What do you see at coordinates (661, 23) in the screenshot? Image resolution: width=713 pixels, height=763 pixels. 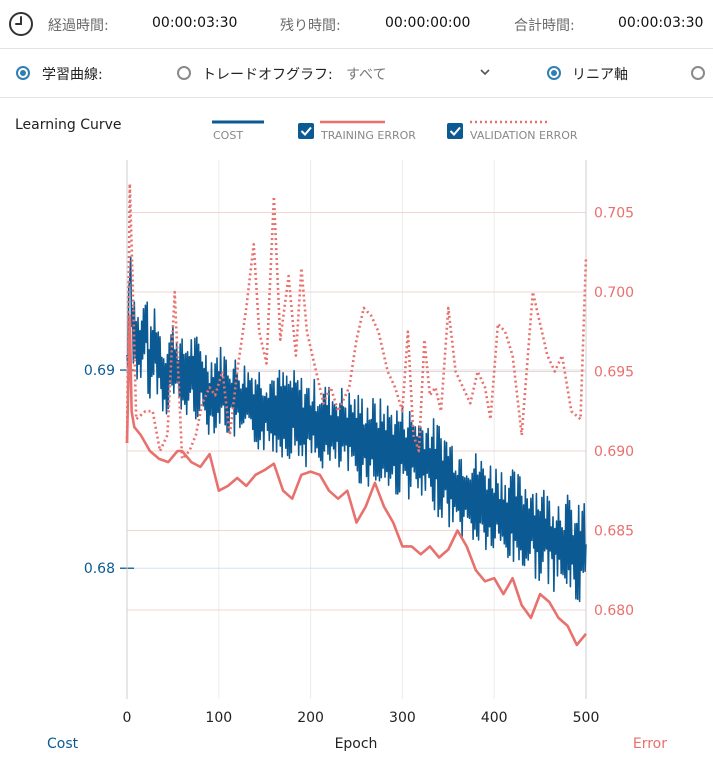 I see `total-time-value: 00:00:03:30` at bounding box center [661, 23].